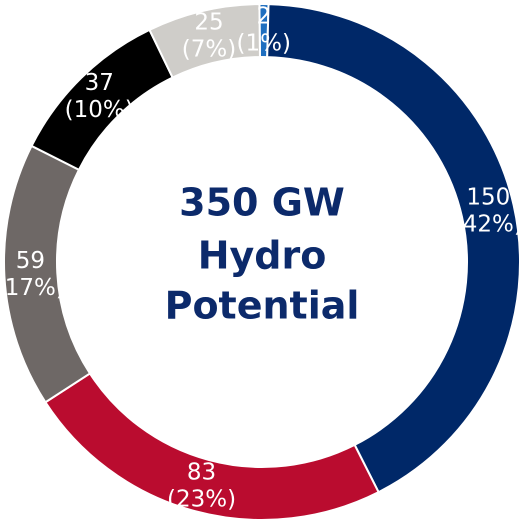 Image resolution: width=522 pixels, height=523 pixels. I want to click on percent-label: (1%), so click(264, 44).